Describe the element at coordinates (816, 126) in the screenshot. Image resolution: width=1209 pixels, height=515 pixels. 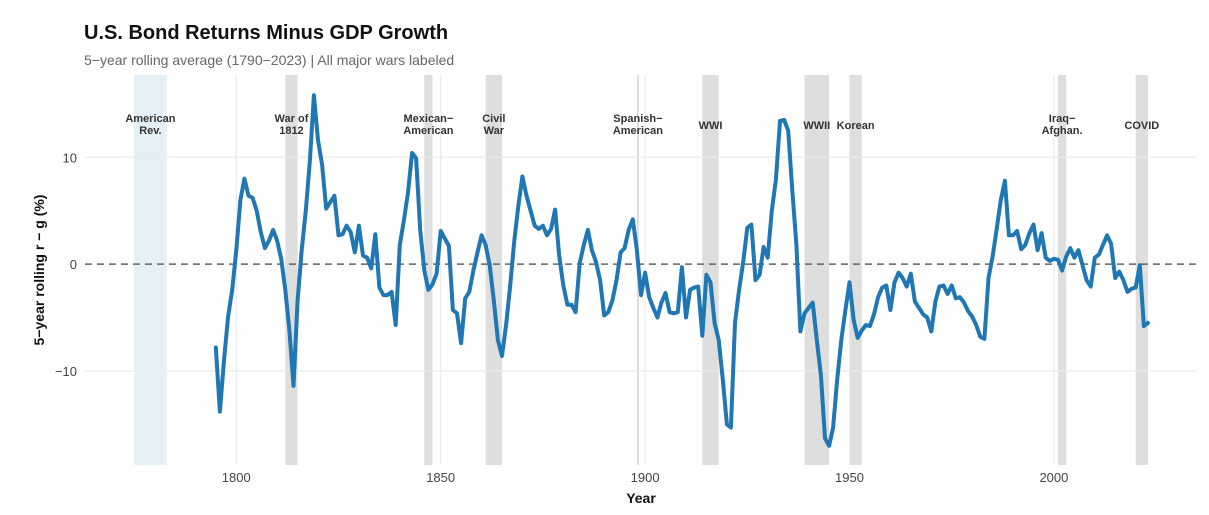
I see `war-label: WWII` at that location.